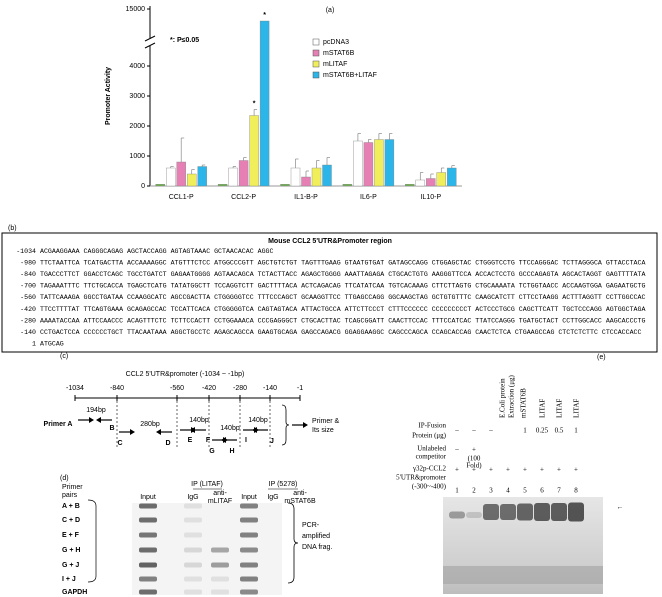  I want to click on map-tick-label: -1034, so click(75, 388).